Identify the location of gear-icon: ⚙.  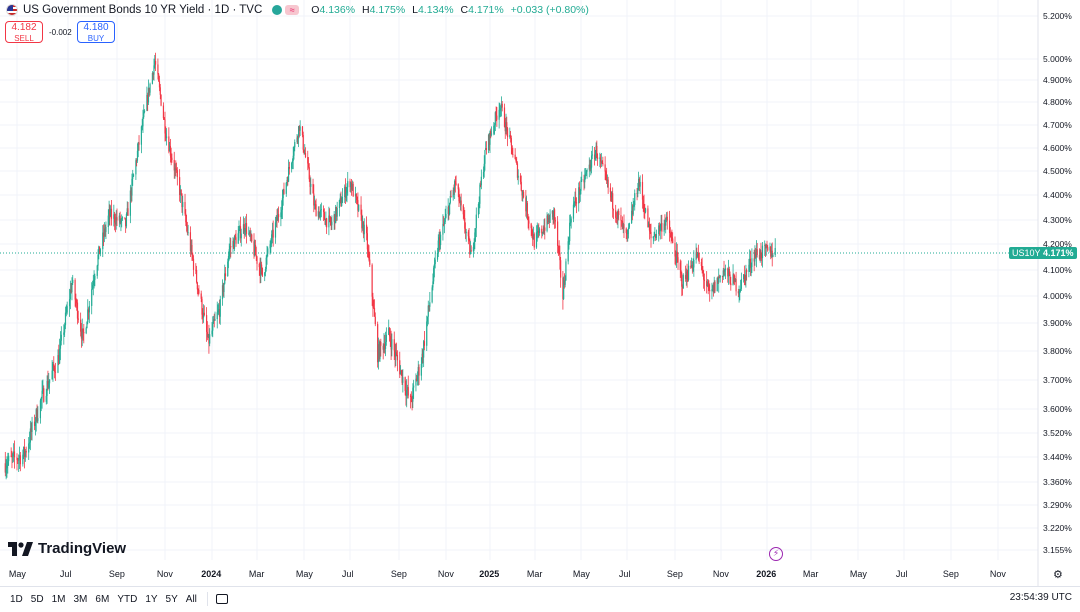
(1058, 575).